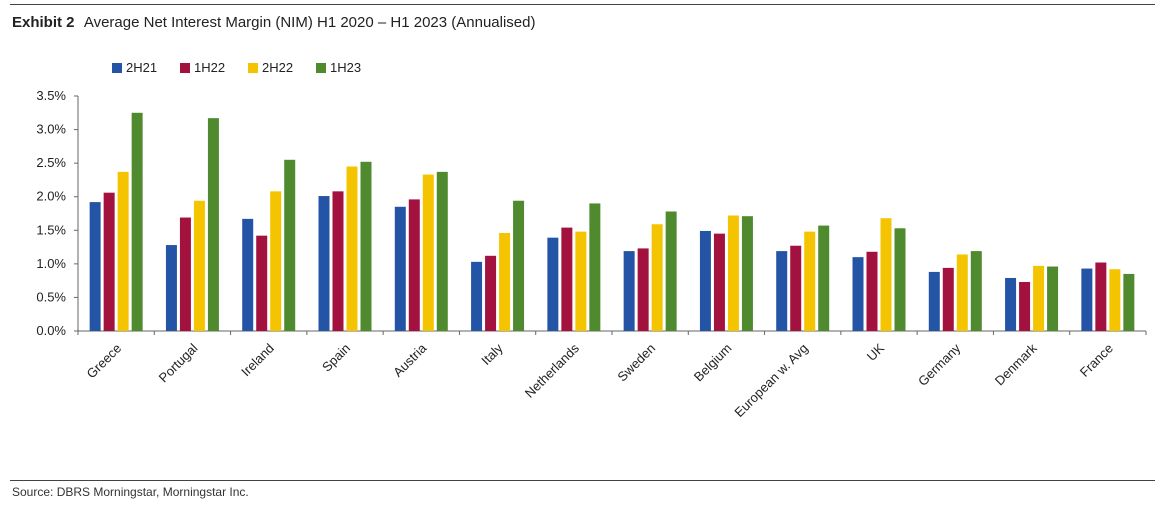 This screenshot has width=1165, height=509. Describe the element at coordinates (336, 358) in the screenshot. I see `category-label: Spain` at that location.